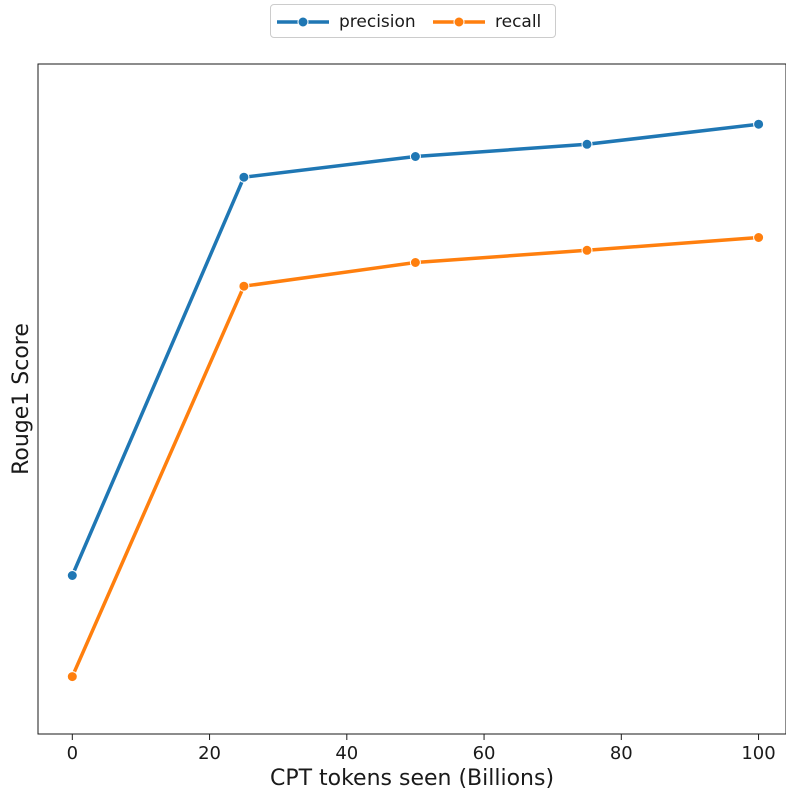 This screenshot has height=788, width=786. I want to click on x-axis-title: CPT tokens seen (Billions), so click(412, 777).